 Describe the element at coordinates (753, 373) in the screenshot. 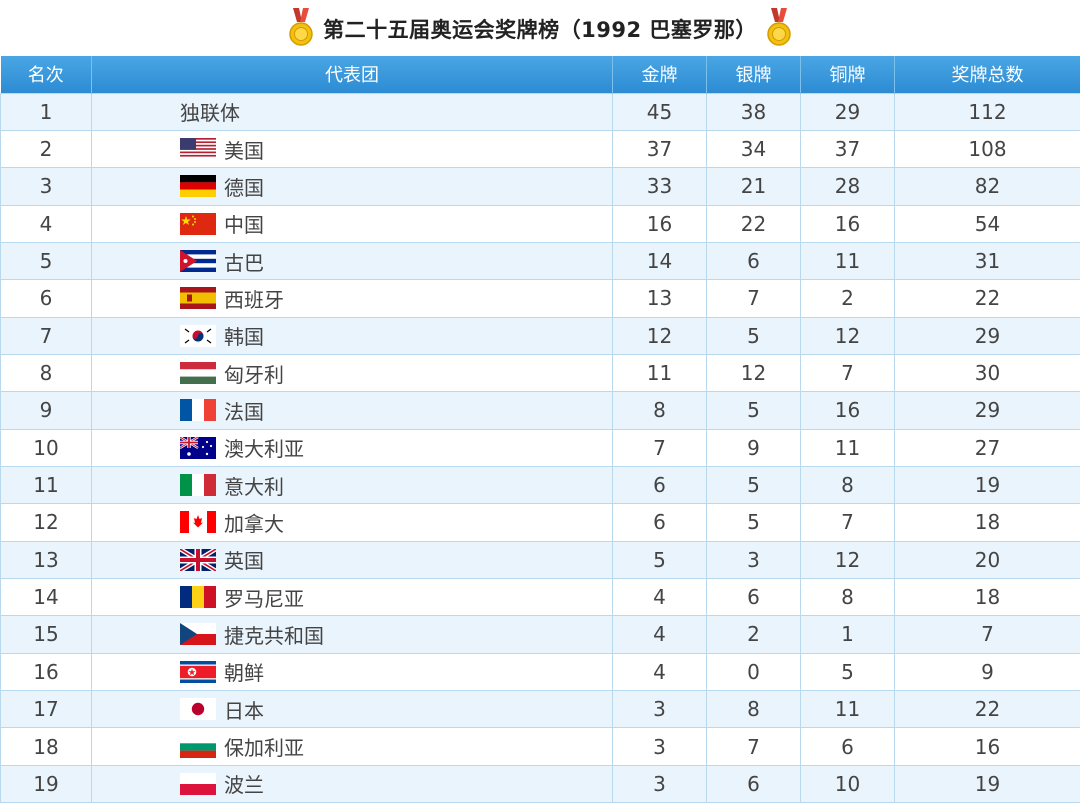

I see `cell-silver: 12` at that location.